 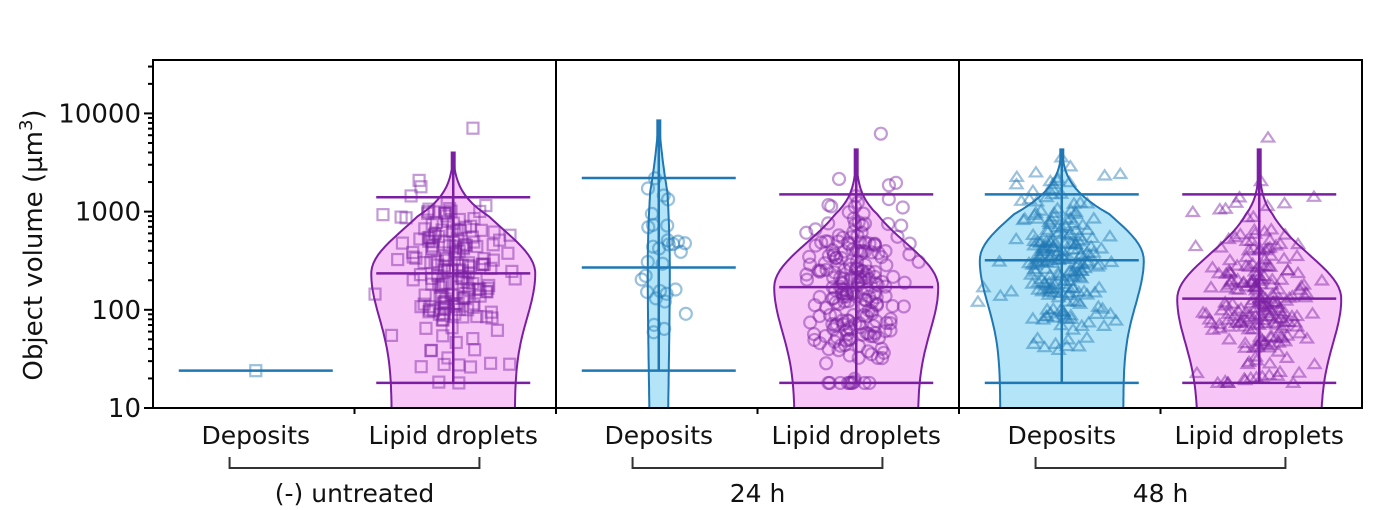 What do you see at coordinates (856, 435) in the screenshot?
I see `category-label: Lipid droplets` at bounding box center [856, 435].